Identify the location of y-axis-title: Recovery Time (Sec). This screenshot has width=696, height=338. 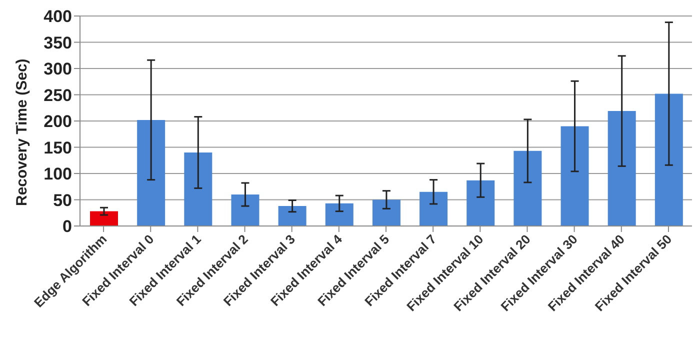
(21, 132).